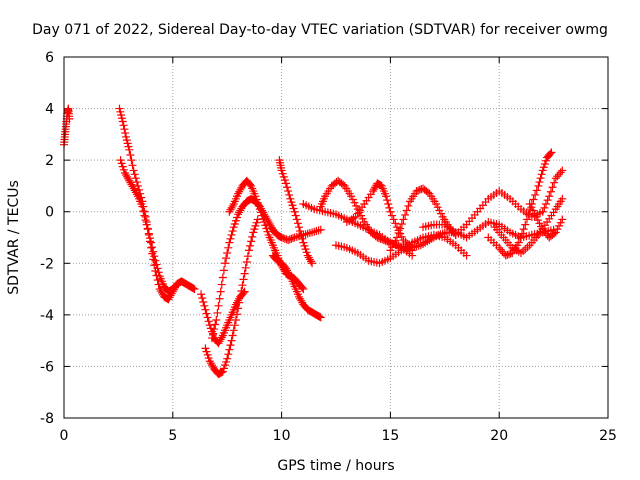 The image size is (640, 480). What do you see at coordinates (47, 367) in the screenshot?
I see `y-tick-label: -6` at bounding box center [47, 367].